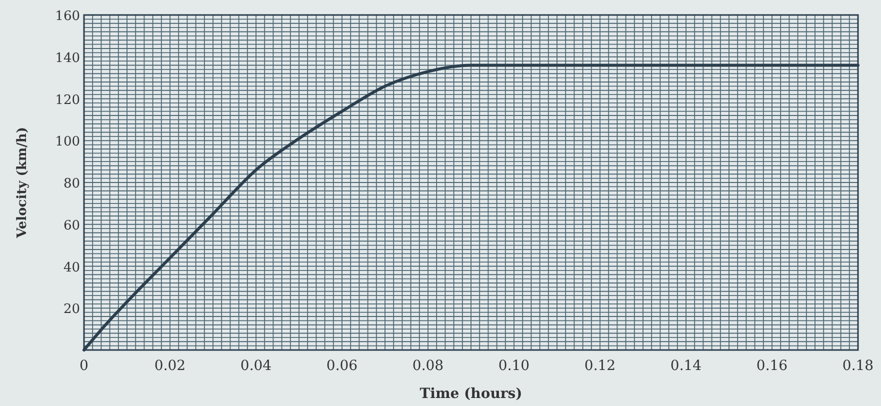 The image size is (881, 406). What do you see at coordinates (67, 16) in the screenshot?
I see `y-tick-label: 160` at bounding box center [67, 16].